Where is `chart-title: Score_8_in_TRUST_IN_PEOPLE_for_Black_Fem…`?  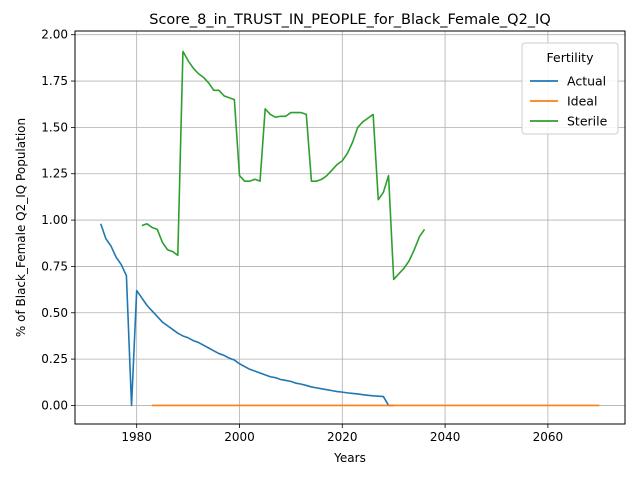 chart-title: Score_8_in_TRUST_IN_PEOPLE_for_Black_Fem… is located at coordinates (350, 20).